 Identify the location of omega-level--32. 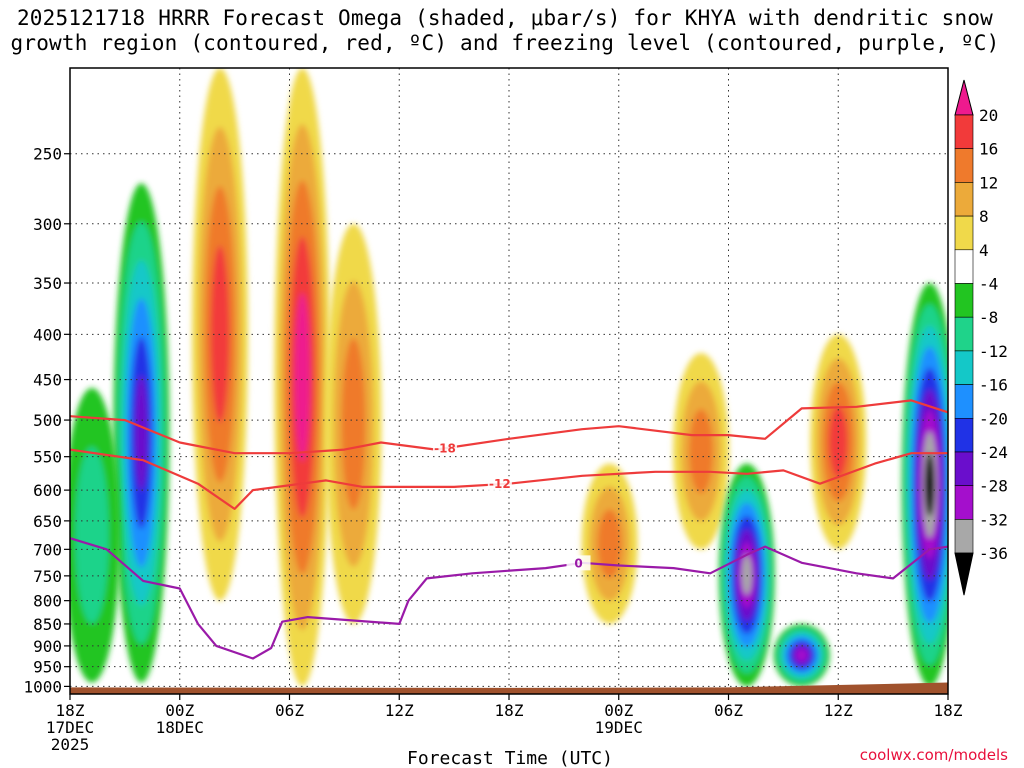
(746, 575).